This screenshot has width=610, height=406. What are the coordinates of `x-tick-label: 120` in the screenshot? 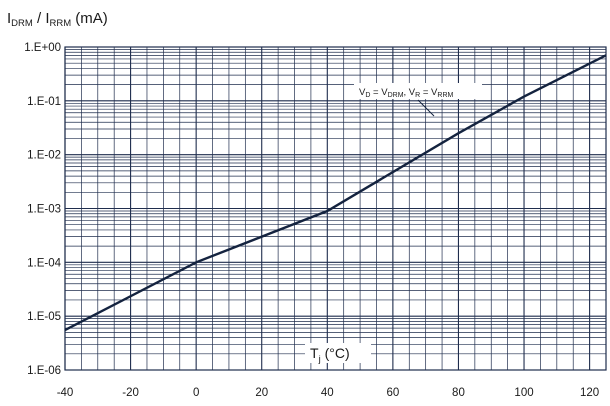 It's located at (589, 393).